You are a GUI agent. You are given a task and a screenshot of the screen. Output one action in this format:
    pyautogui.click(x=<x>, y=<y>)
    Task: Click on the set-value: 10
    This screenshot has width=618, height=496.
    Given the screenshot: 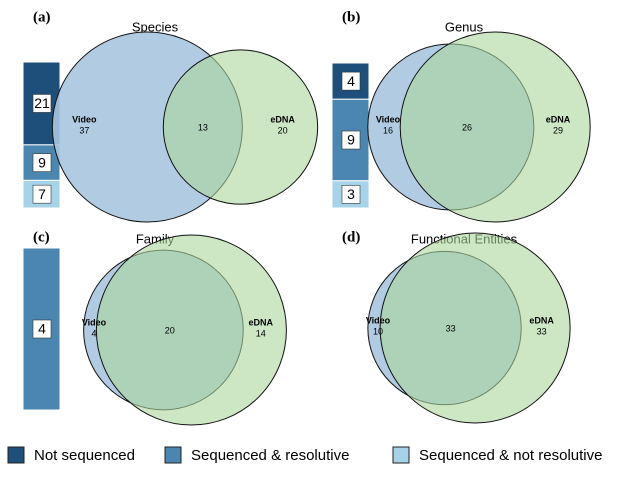 What is the action you would take?
    pyautogui.click(x=378, y=331)
    